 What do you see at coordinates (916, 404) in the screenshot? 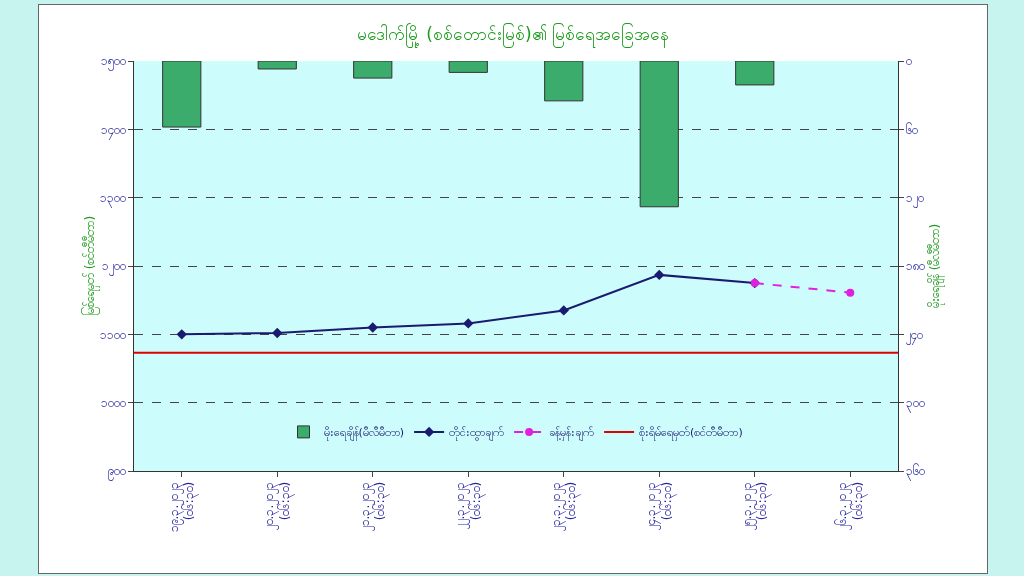
I see `y2-tick-label: ၃၀၀` at bounding box center [916, 404].